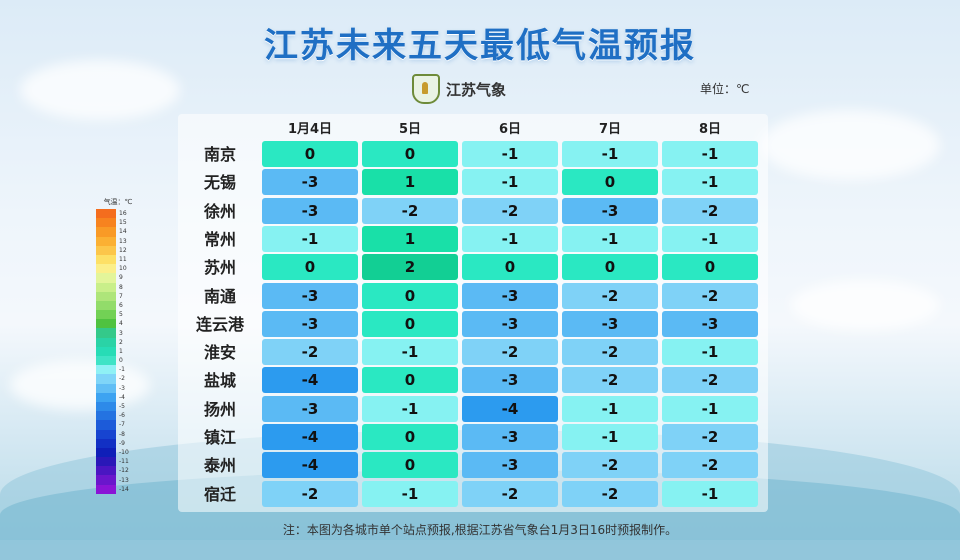 Image resolution: width=960 pixels, height=560 pixels. I want to click on city-label: 常州, so click(219, 239).